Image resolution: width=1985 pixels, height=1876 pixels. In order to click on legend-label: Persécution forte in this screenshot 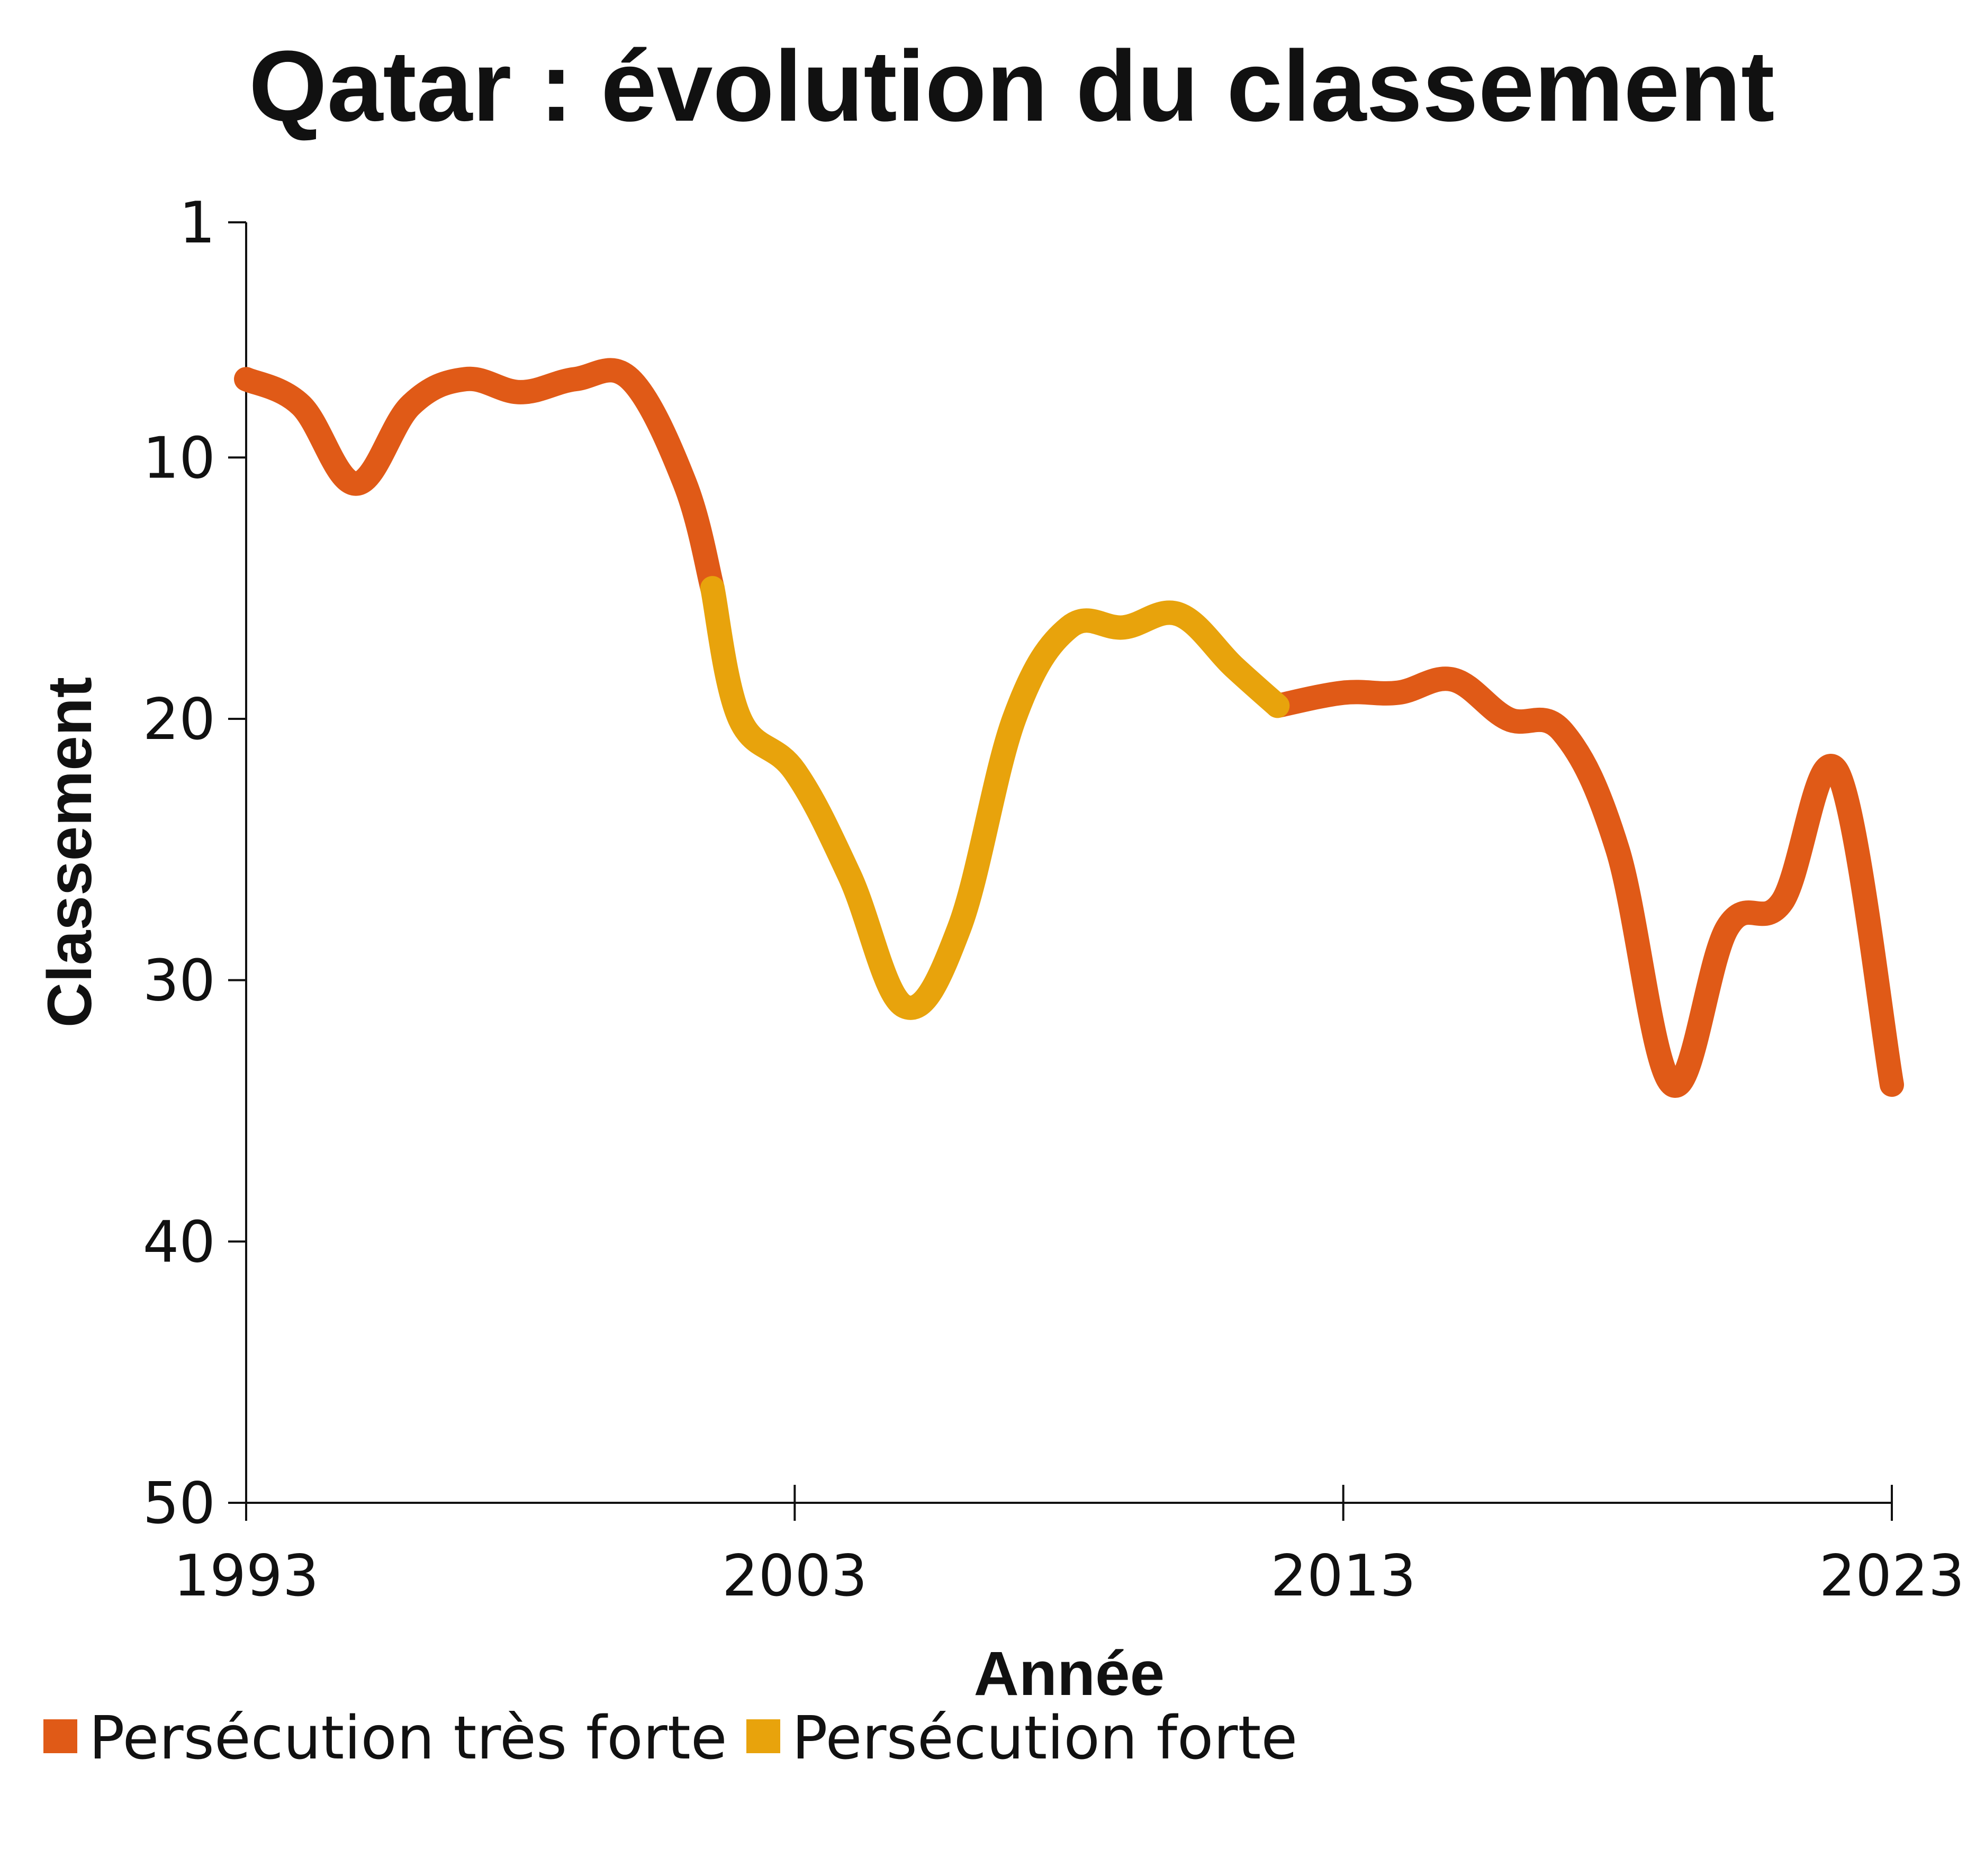, I will do `click(1044, 1738)`.